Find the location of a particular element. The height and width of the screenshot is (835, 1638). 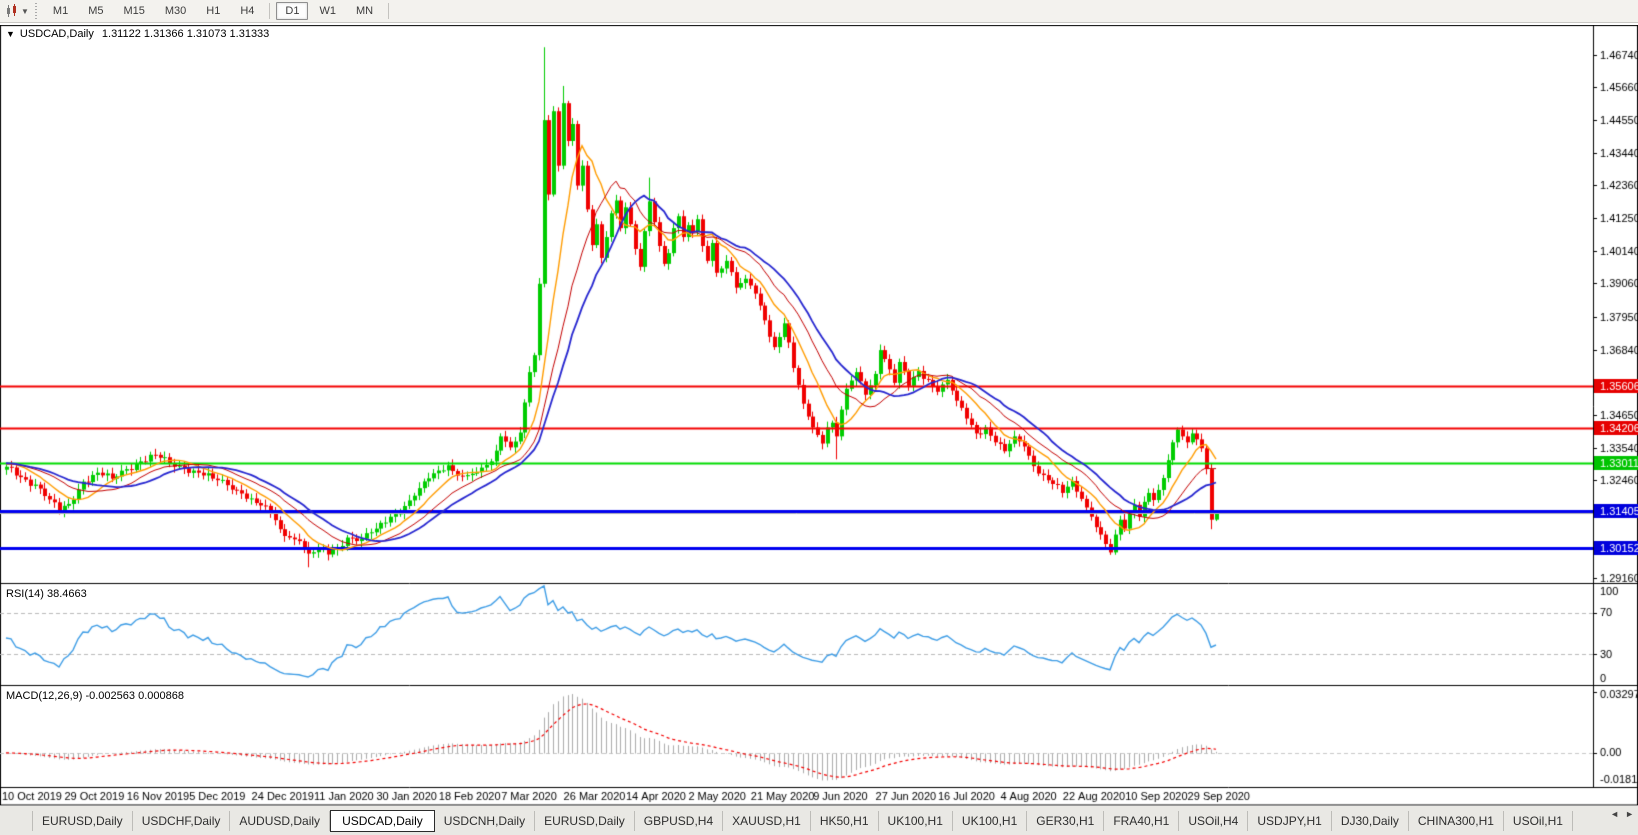

tab-item: DJ30,Daily is located at coordinates (1370, 820).